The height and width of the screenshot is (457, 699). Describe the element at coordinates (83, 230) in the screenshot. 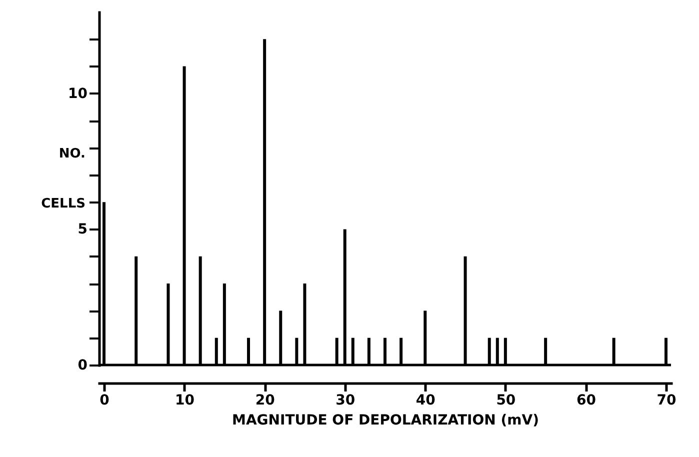

I see `y-tick-label: 5` at that location.